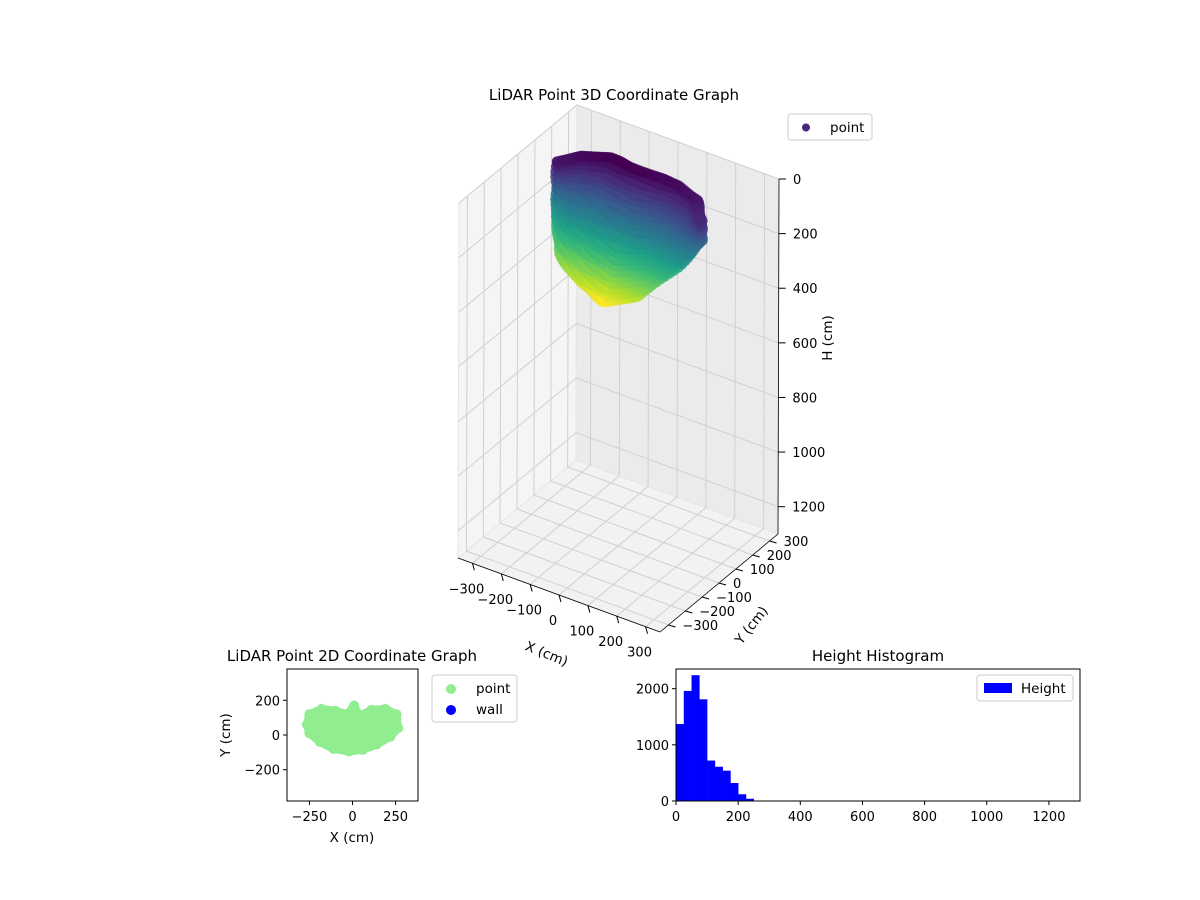 The width and height of the screenshot is (1200, 900). What do you see at coordinates (862, 817) in the screenshot?
I see `x-tick-label-hist: 600` at bounding box center [862, 817].